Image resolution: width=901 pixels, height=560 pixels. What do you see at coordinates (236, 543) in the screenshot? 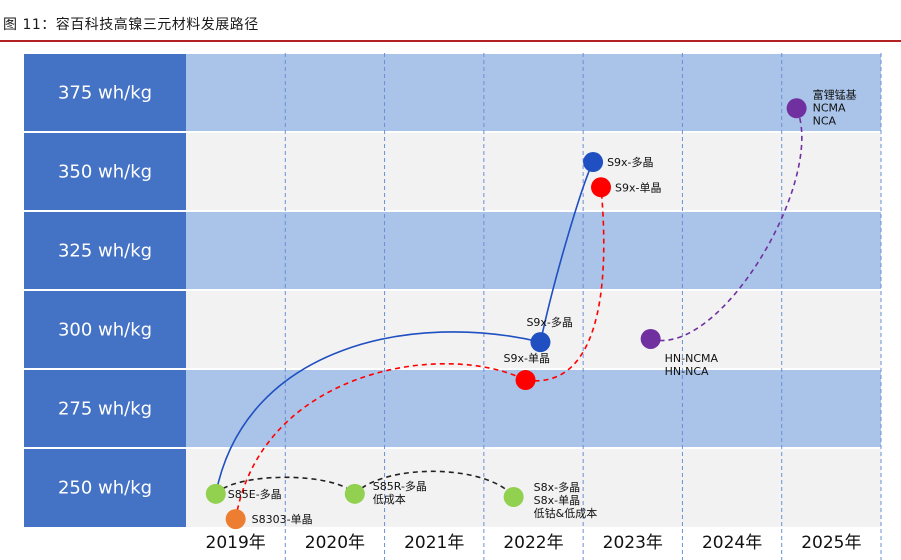
I see `year-label: 2019年` at bounding box center [236, 543].